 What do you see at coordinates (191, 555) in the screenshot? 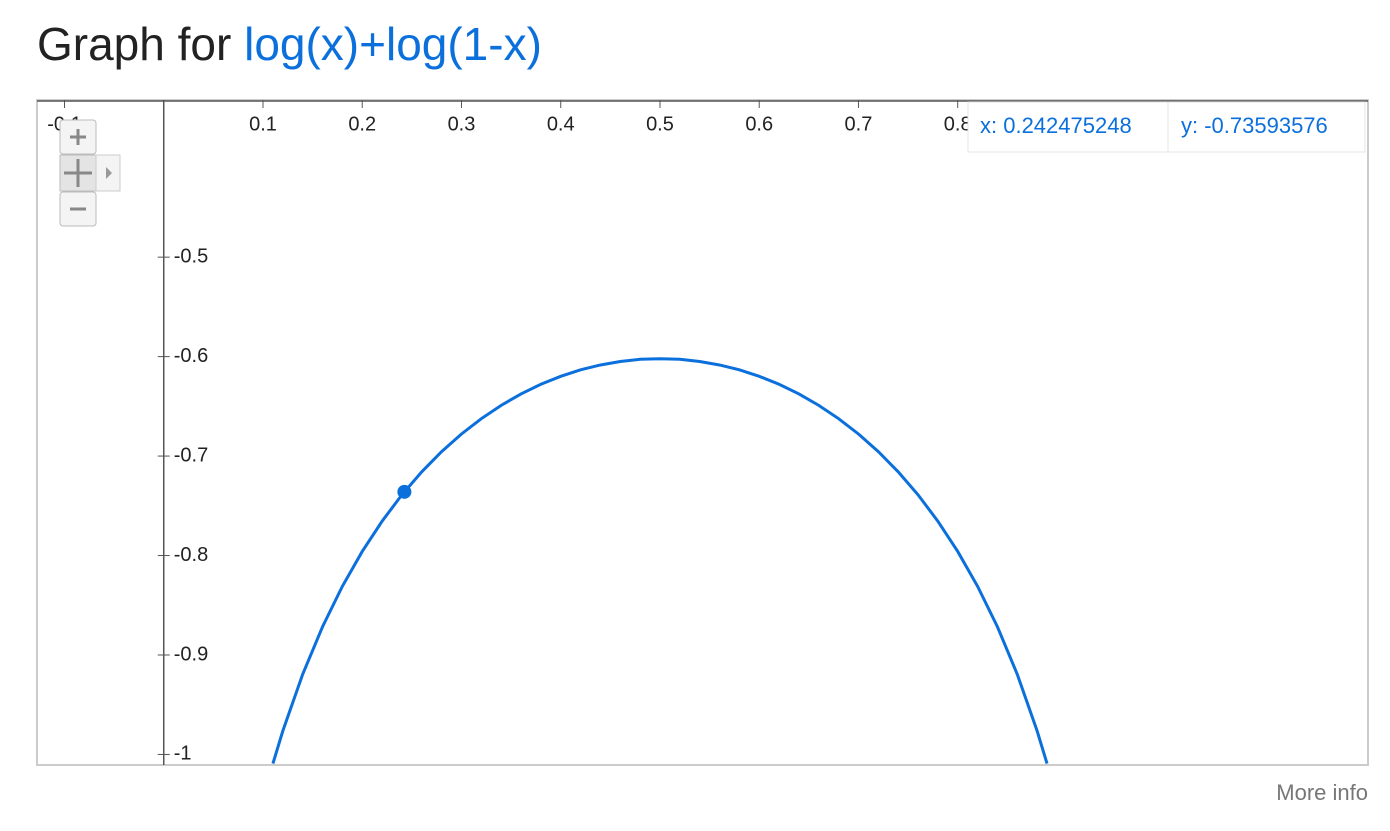
I see `y-tick-label: -0.8` at bounding box center [191, 555].